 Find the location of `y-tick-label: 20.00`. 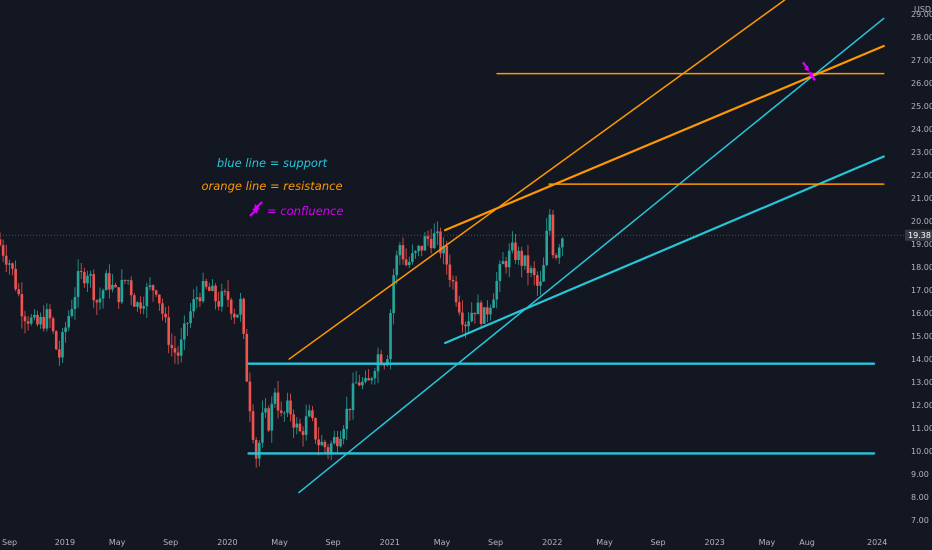

y-tick-label: 20.00 is located at coordinates (921, 221).